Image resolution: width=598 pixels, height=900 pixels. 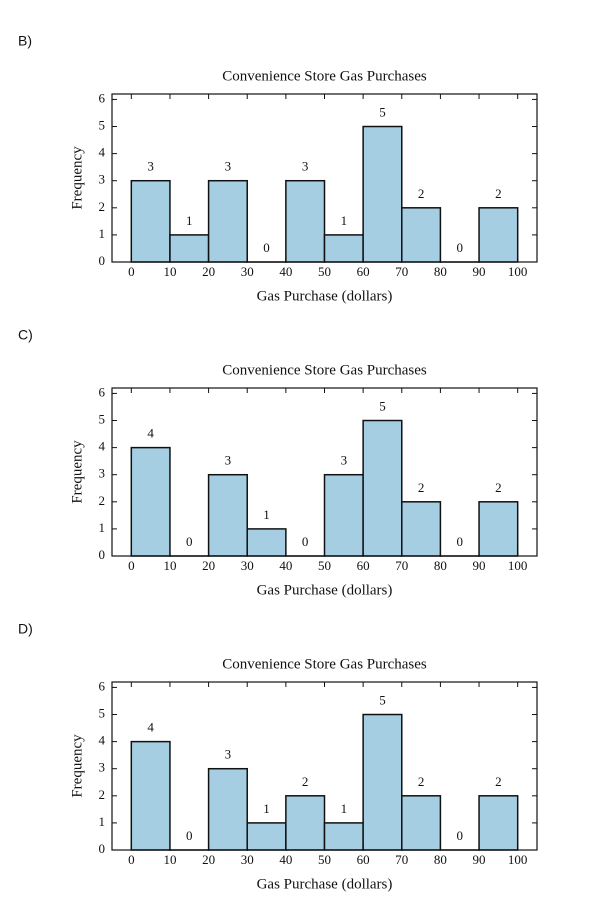 What do you see at coordinates (25, 335) in the screenshot?
I see `option-label: C)` at bounding box center [25, 335].